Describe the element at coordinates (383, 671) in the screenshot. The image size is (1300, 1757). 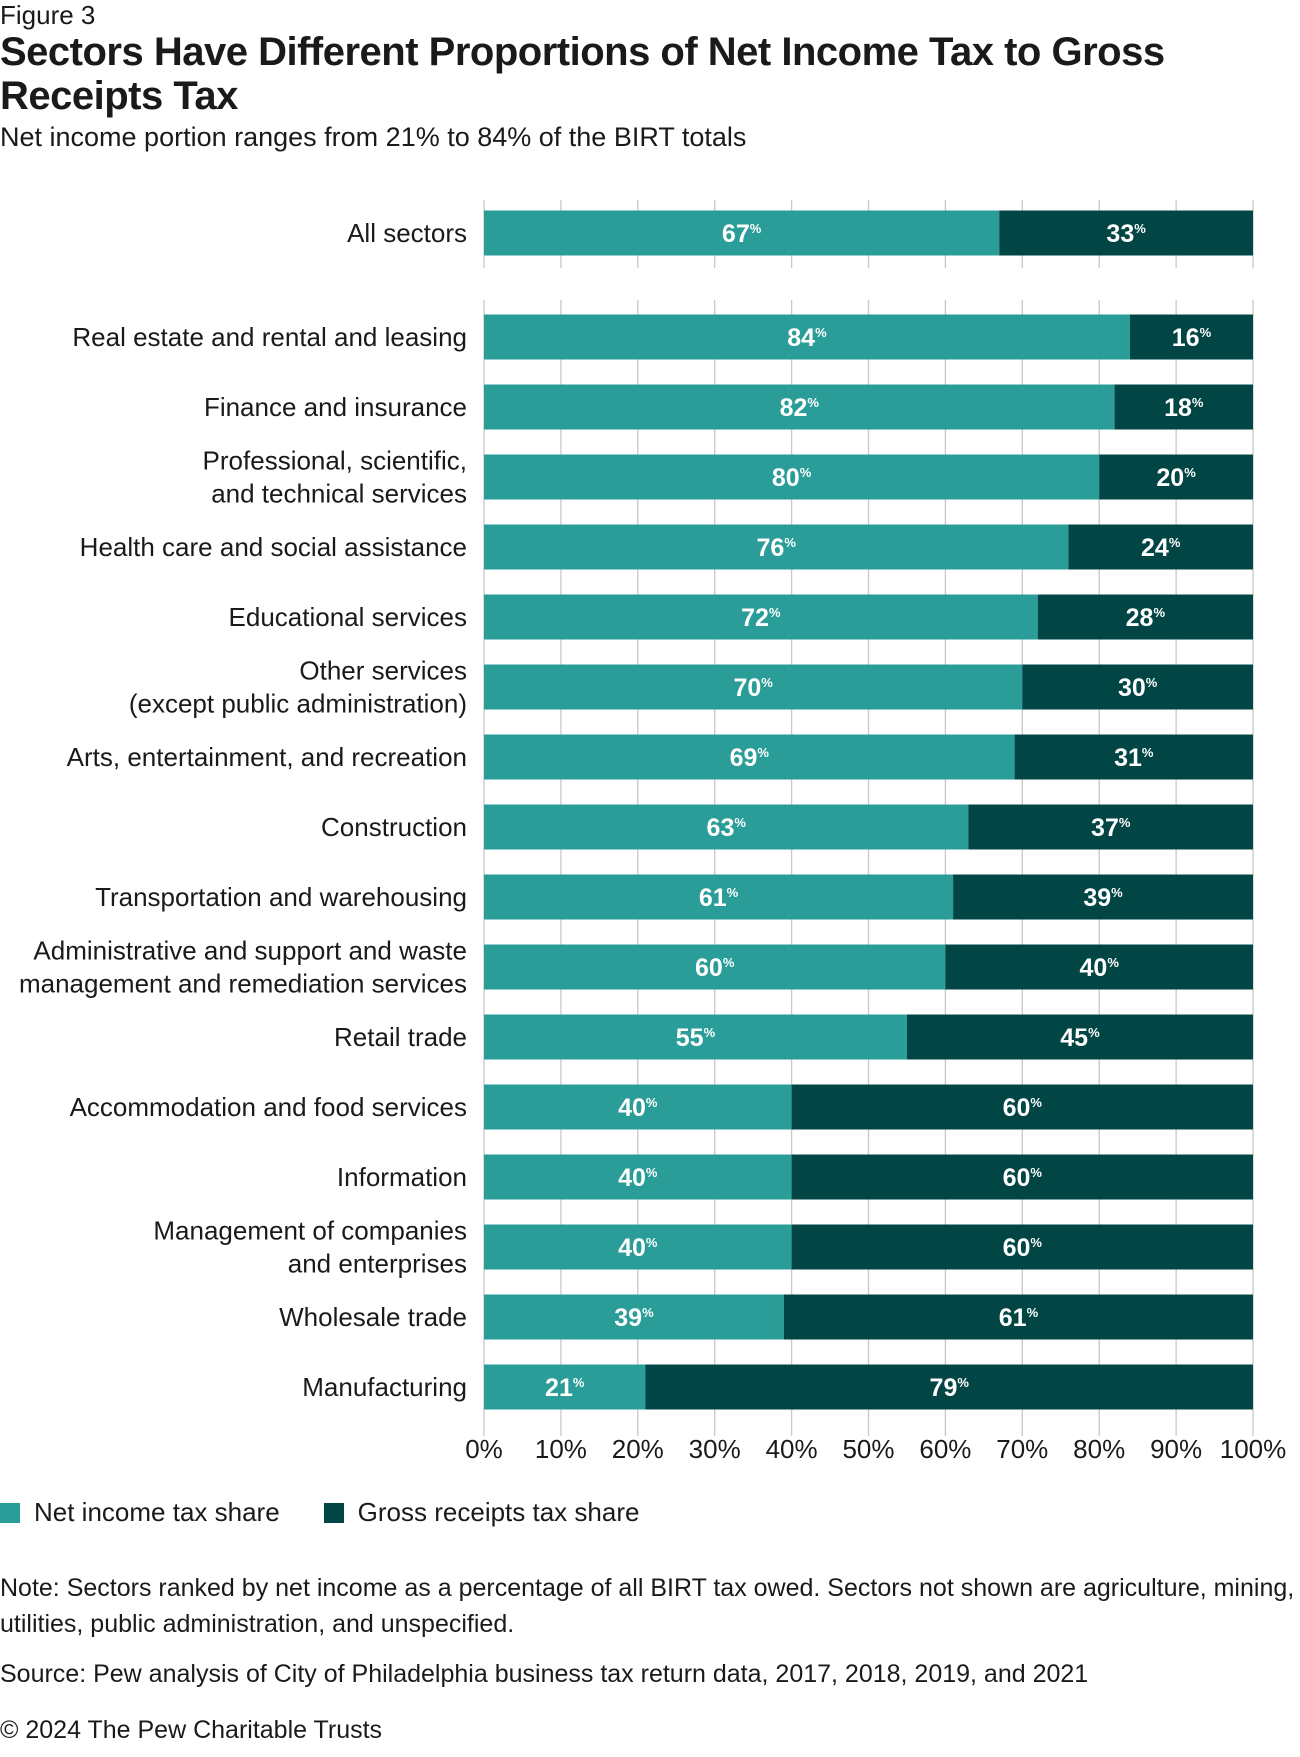
I see `category-label: Other services` at that location.